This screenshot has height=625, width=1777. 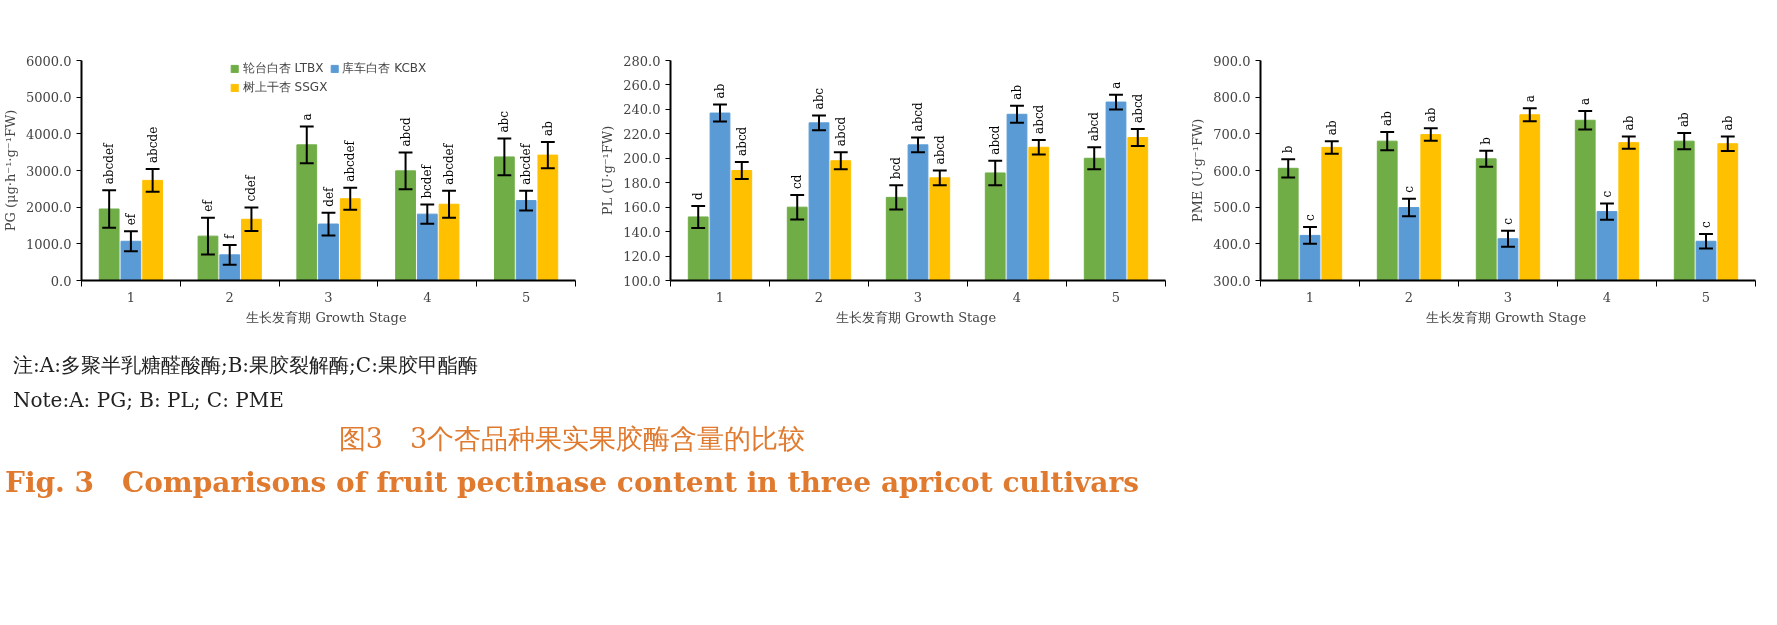 What do you see at coordinates (572, 482) in the screenshot?
I see `caption: Fig. 3 Comparisons of fruit pectinase content in three apricot cultivars` at bounding box center [572, 482].